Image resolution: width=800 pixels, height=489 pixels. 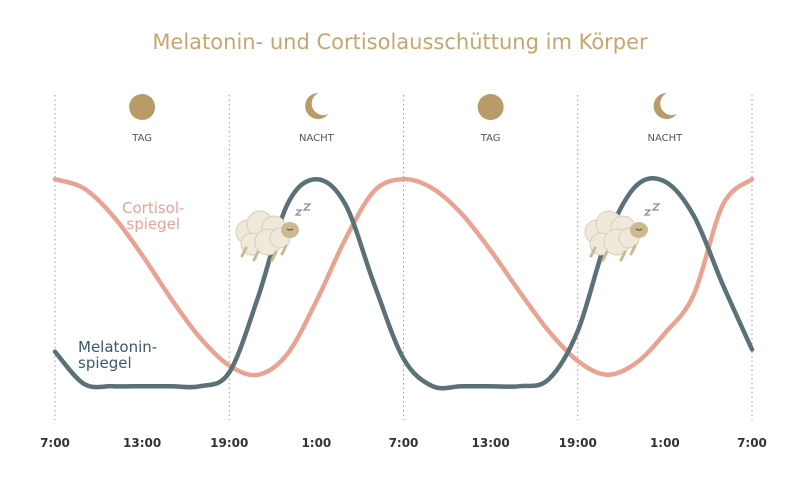 What do you see at coordinates (118, 355) in the screenshot?
I see `series-label: Melatonin- spiegel` at bounding box center [118, 355].